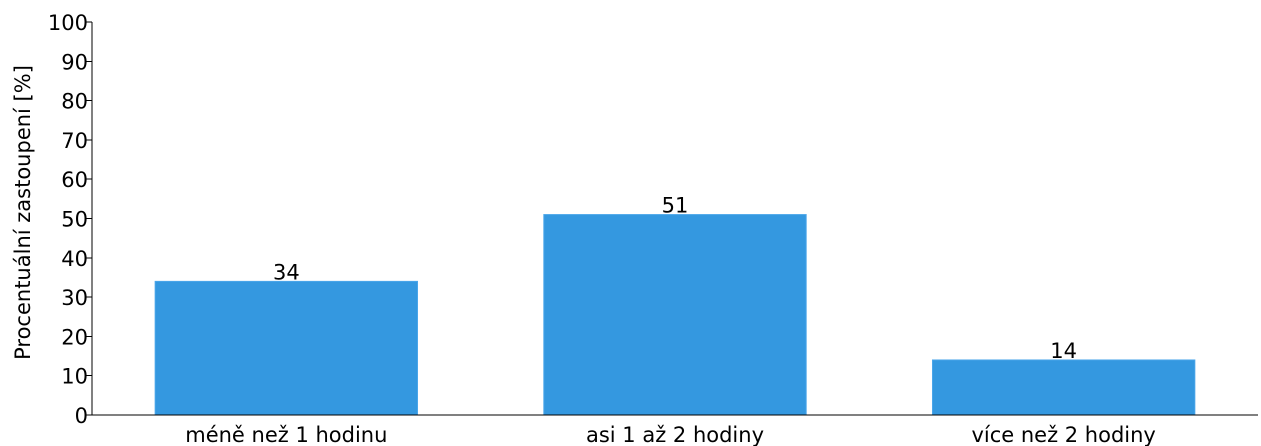  Describe the element at coordinates (68, 23) in the screenshot. I see `y-tick-label: 100` at that location.